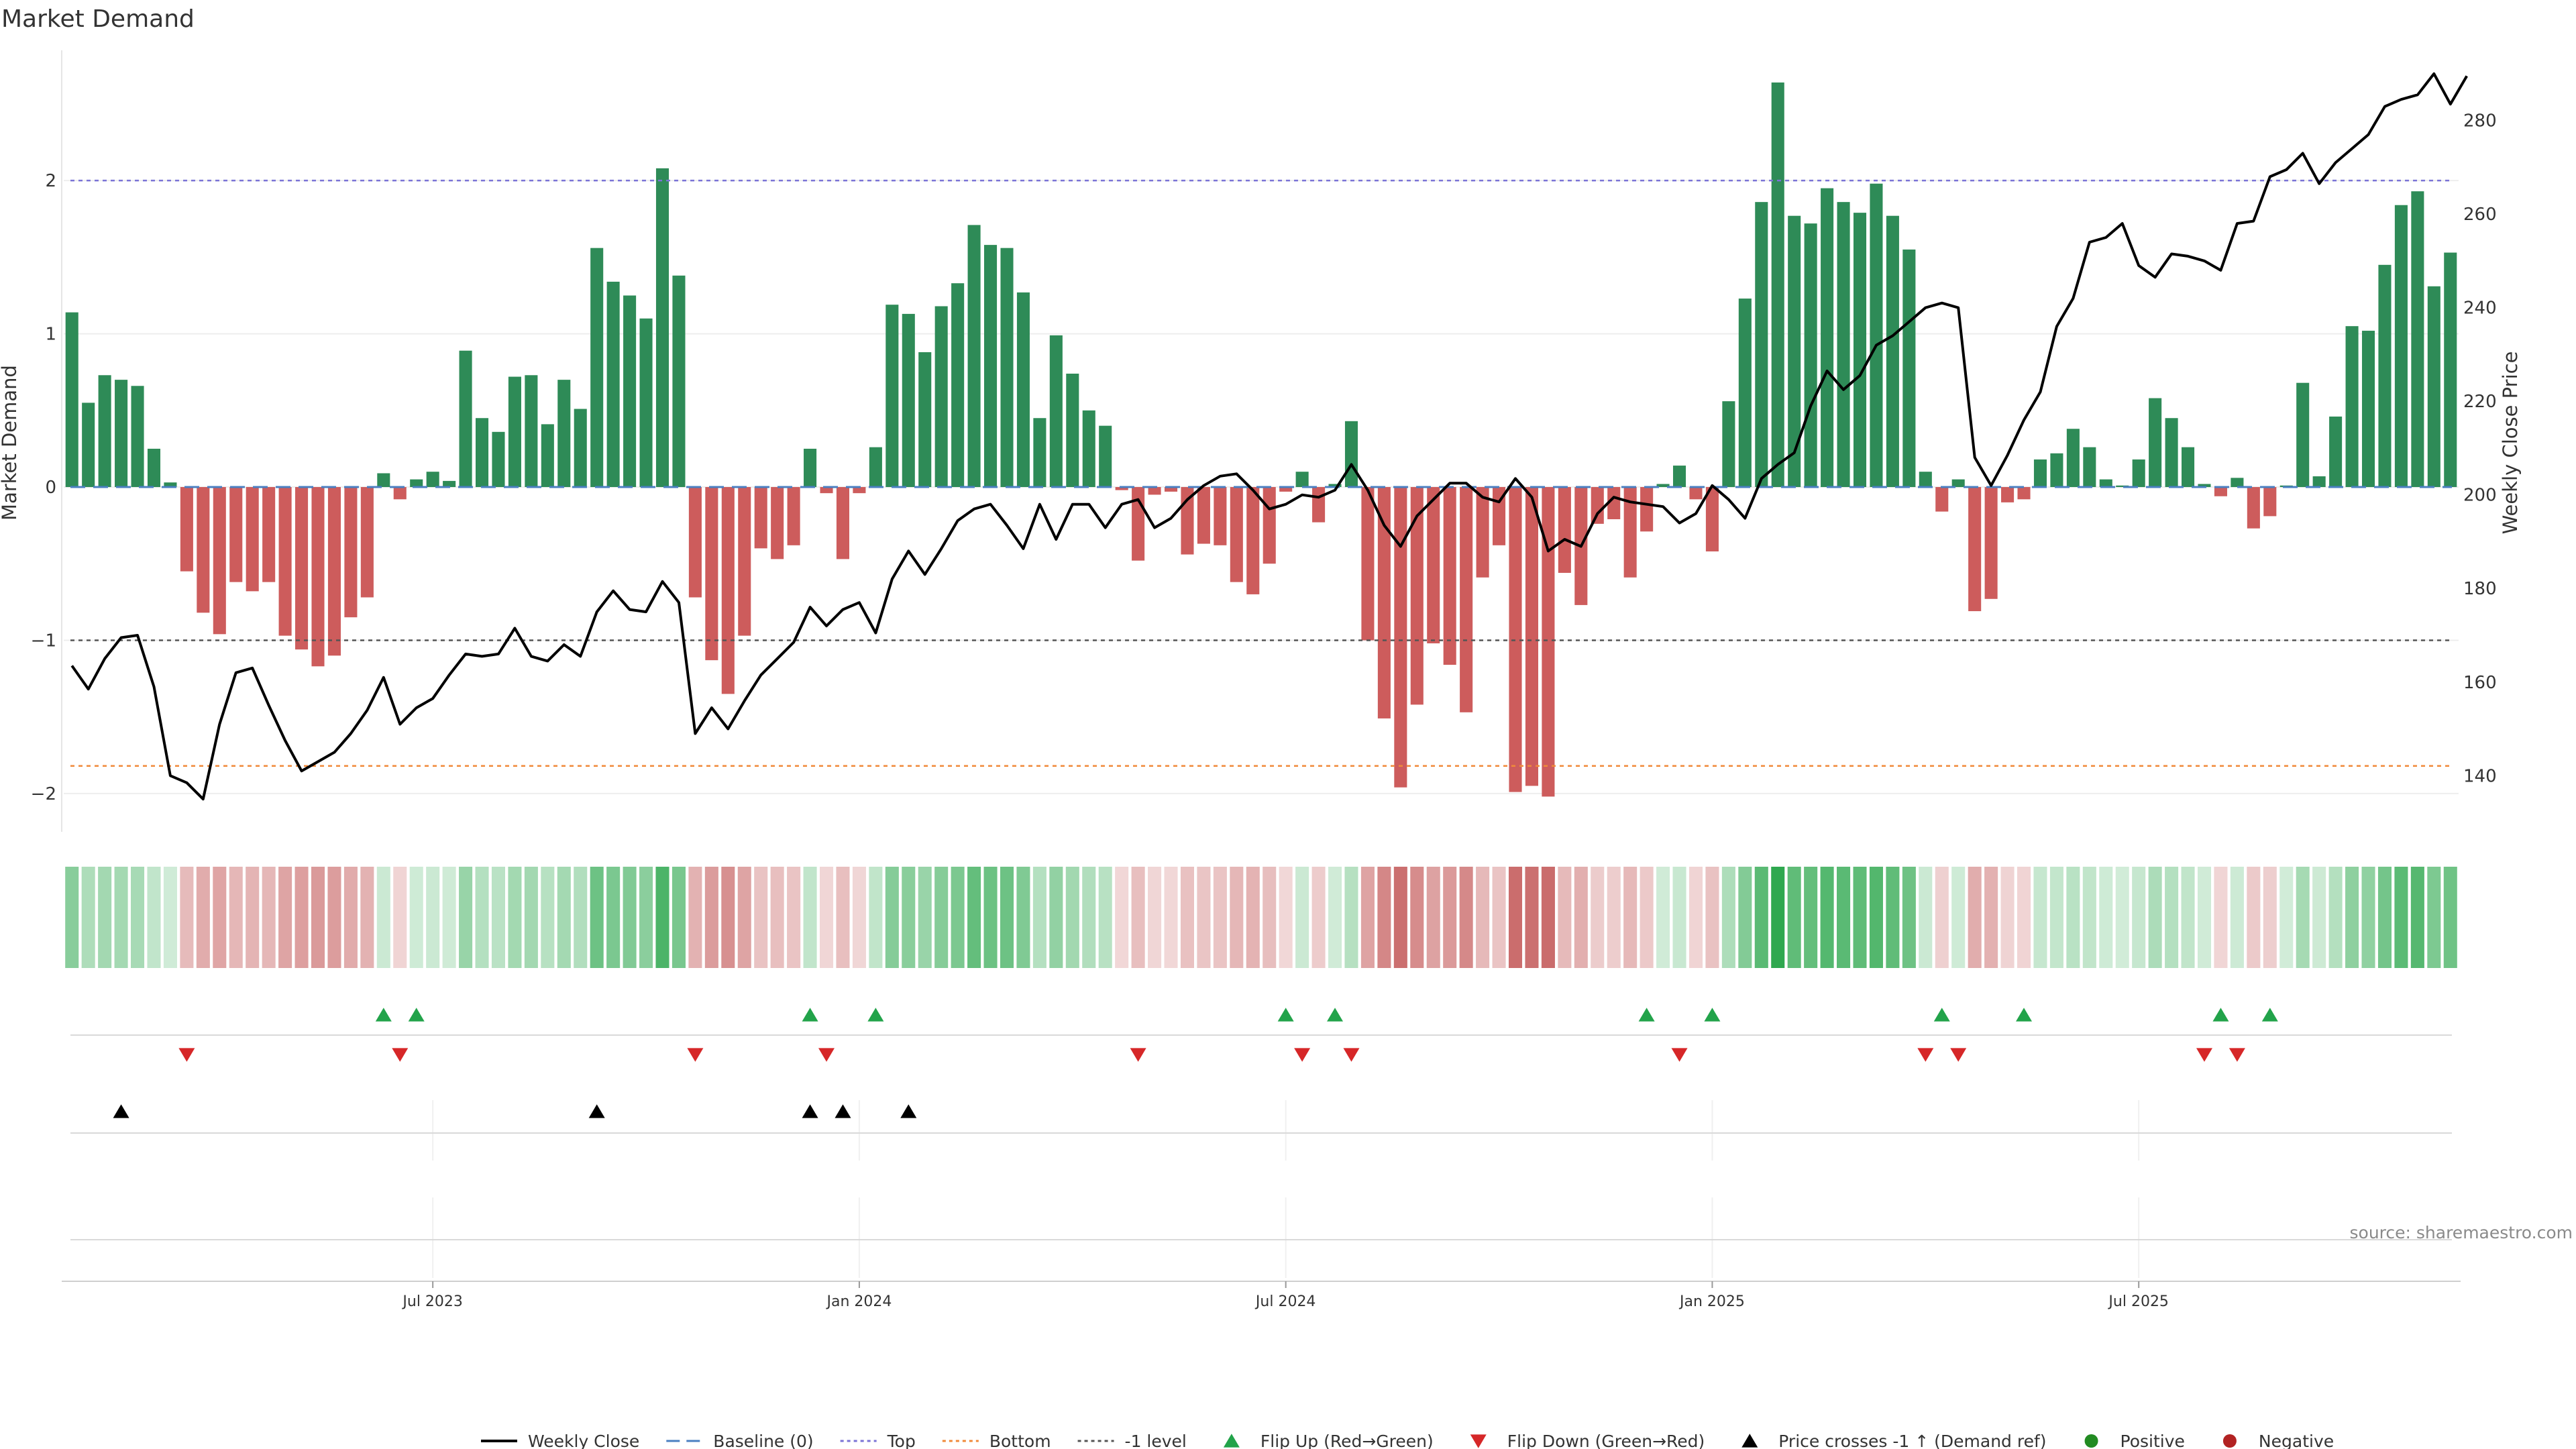  I want to click on price-cross-marker, so click(810, 1111).